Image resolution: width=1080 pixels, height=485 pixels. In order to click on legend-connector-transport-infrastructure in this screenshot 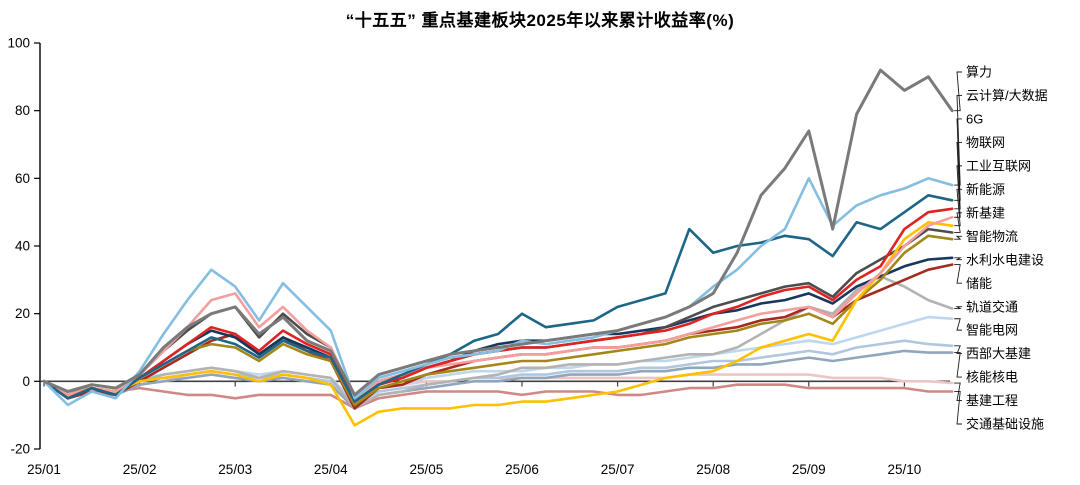, I will do `click(958, 408)`.